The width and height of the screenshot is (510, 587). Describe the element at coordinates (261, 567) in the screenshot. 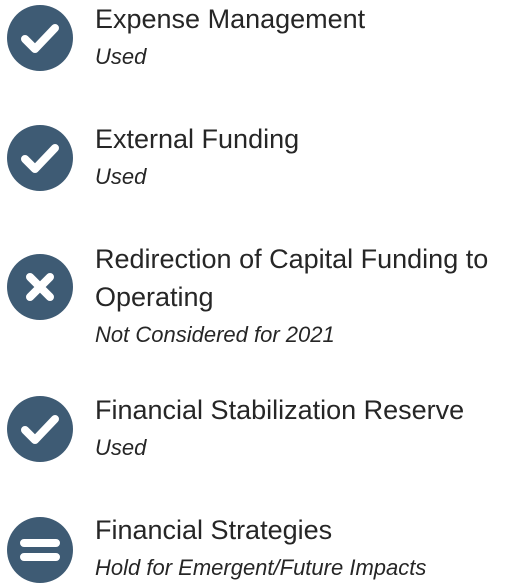

I see `item-status: Hold for Emergent/Future Impacts` at that location.